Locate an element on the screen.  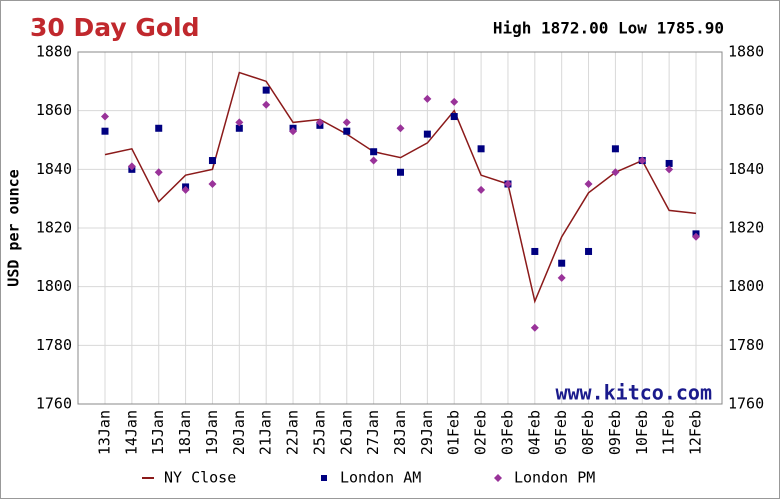
x-tick-label: 20Jan is located at coordinates (239, 432).